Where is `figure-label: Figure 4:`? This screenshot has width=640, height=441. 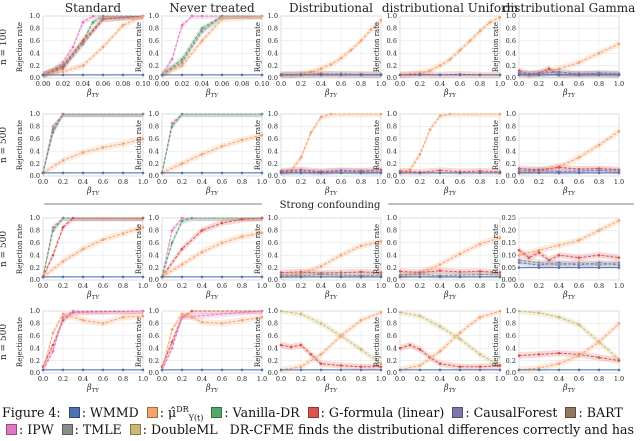 figure-label: Figure 4: is located at coordinates (31, 413).